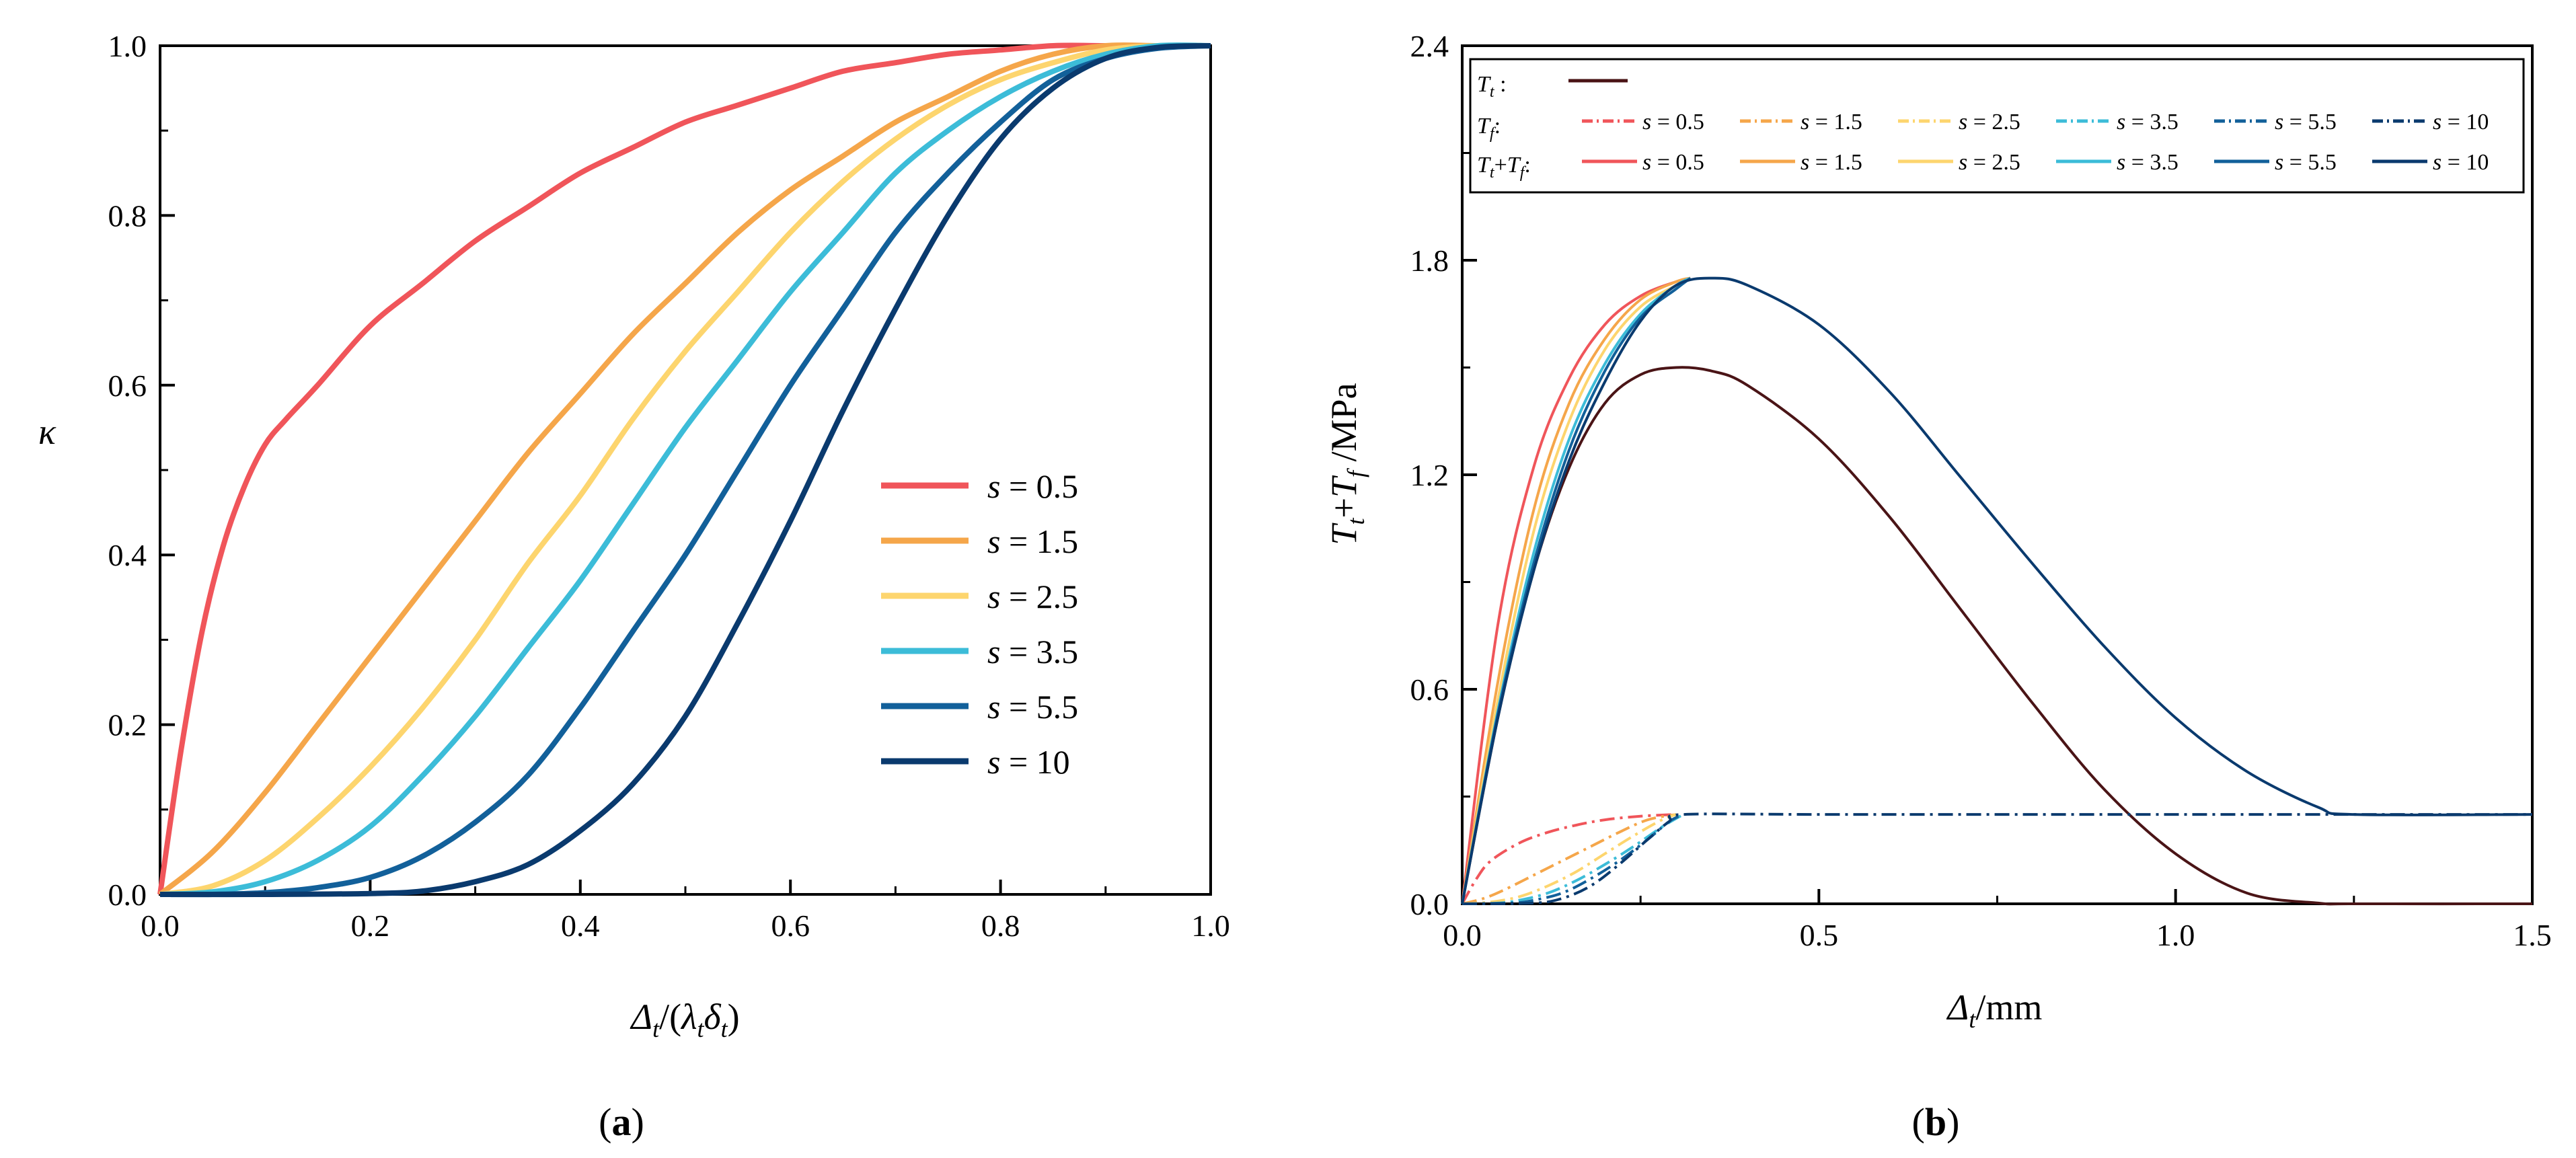  What do you see at coordinates (1489, 128) in the screenshot?
I see `legend-row-tf-label: Tf:` at bounding box center [1489, 128].